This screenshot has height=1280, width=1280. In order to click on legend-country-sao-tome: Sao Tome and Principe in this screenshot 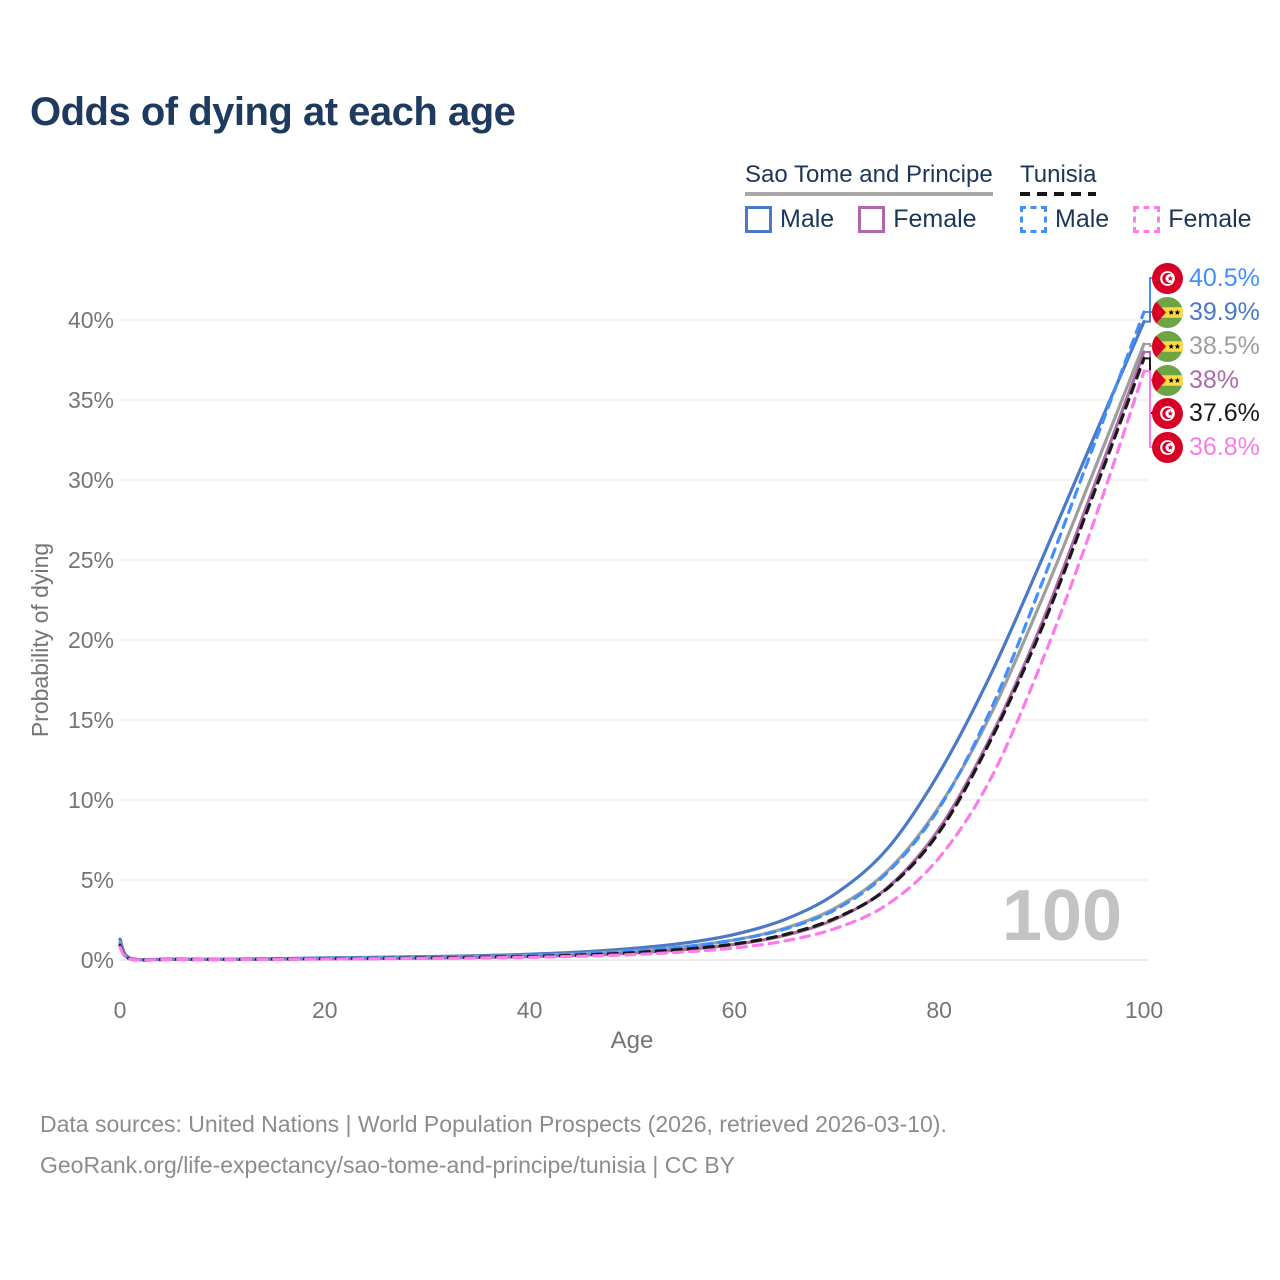, I will do `click(869, 178)`.